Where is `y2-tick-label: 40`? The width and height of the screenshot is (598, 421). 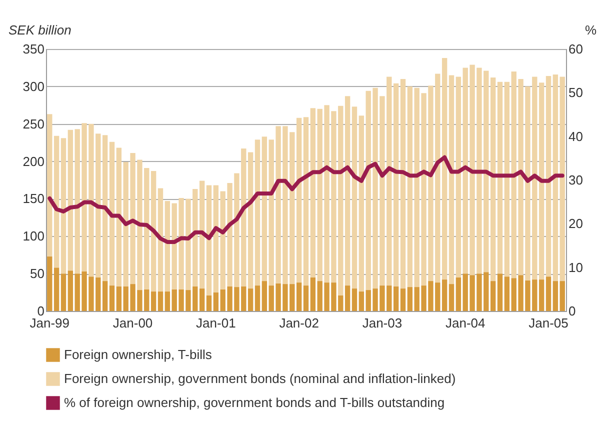 y2-tick-label: 40 is located at coordinates (575, 136).